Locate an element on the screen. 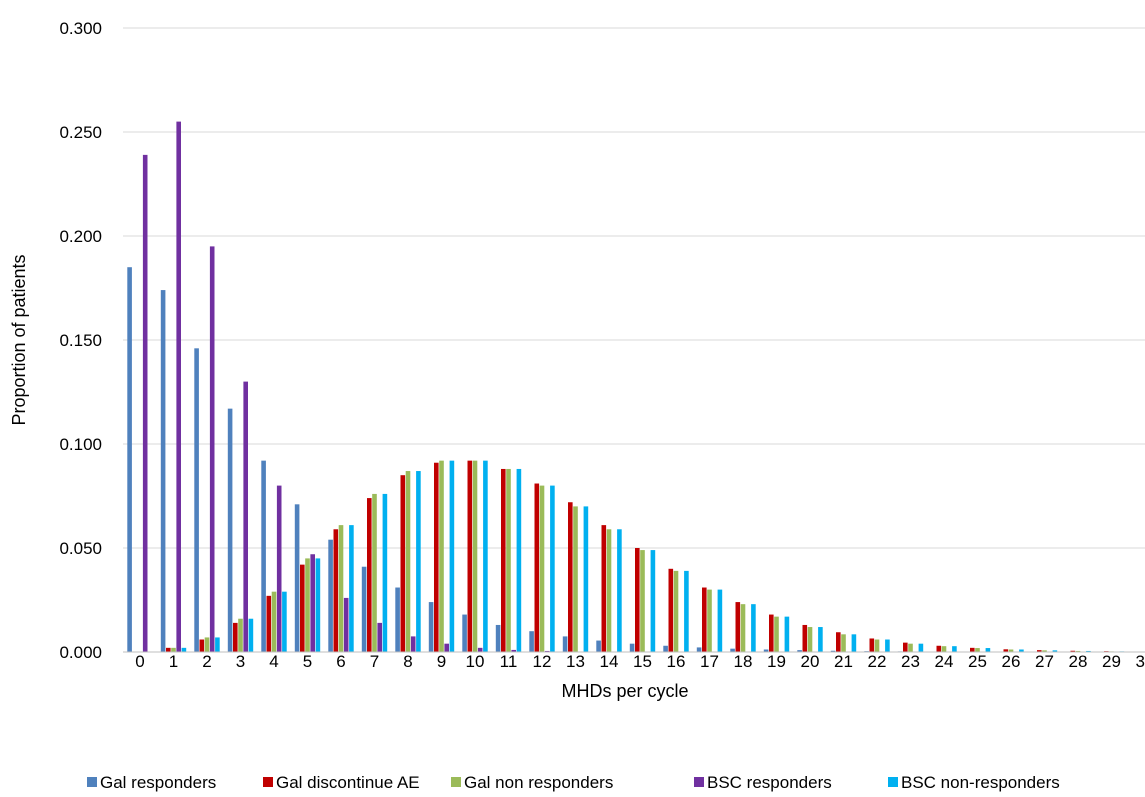  x-tick-label: 17 is located at coordinates (709, 661).